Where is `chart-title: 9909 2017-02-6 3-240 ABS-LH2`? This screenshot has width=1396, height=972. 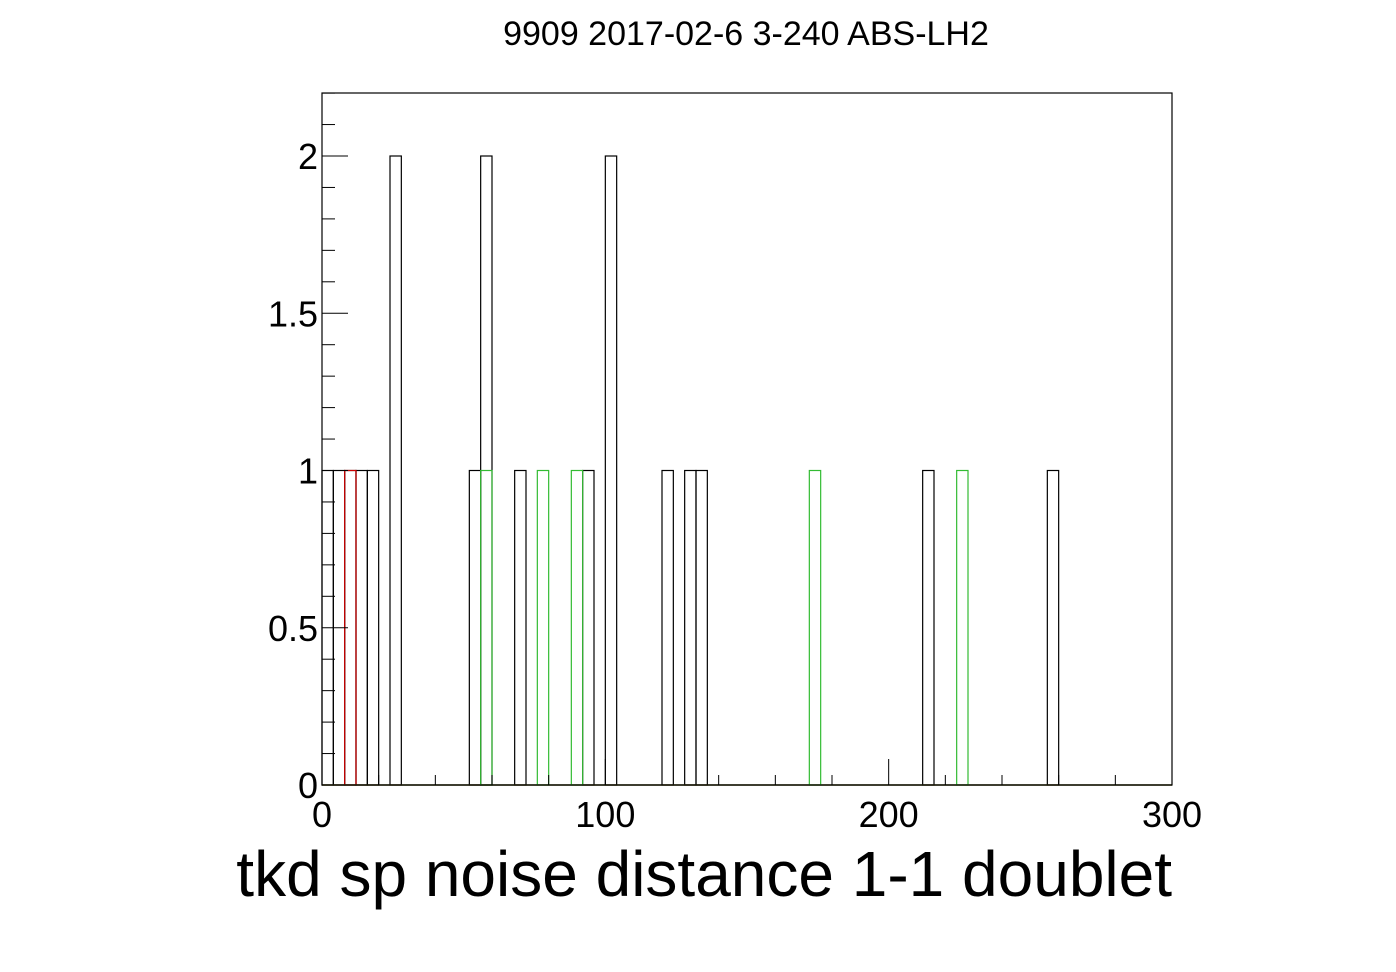 chart-title: 9909 2017-02-6 3-240 ABS-LH2 is located at coordinates (746, 34).